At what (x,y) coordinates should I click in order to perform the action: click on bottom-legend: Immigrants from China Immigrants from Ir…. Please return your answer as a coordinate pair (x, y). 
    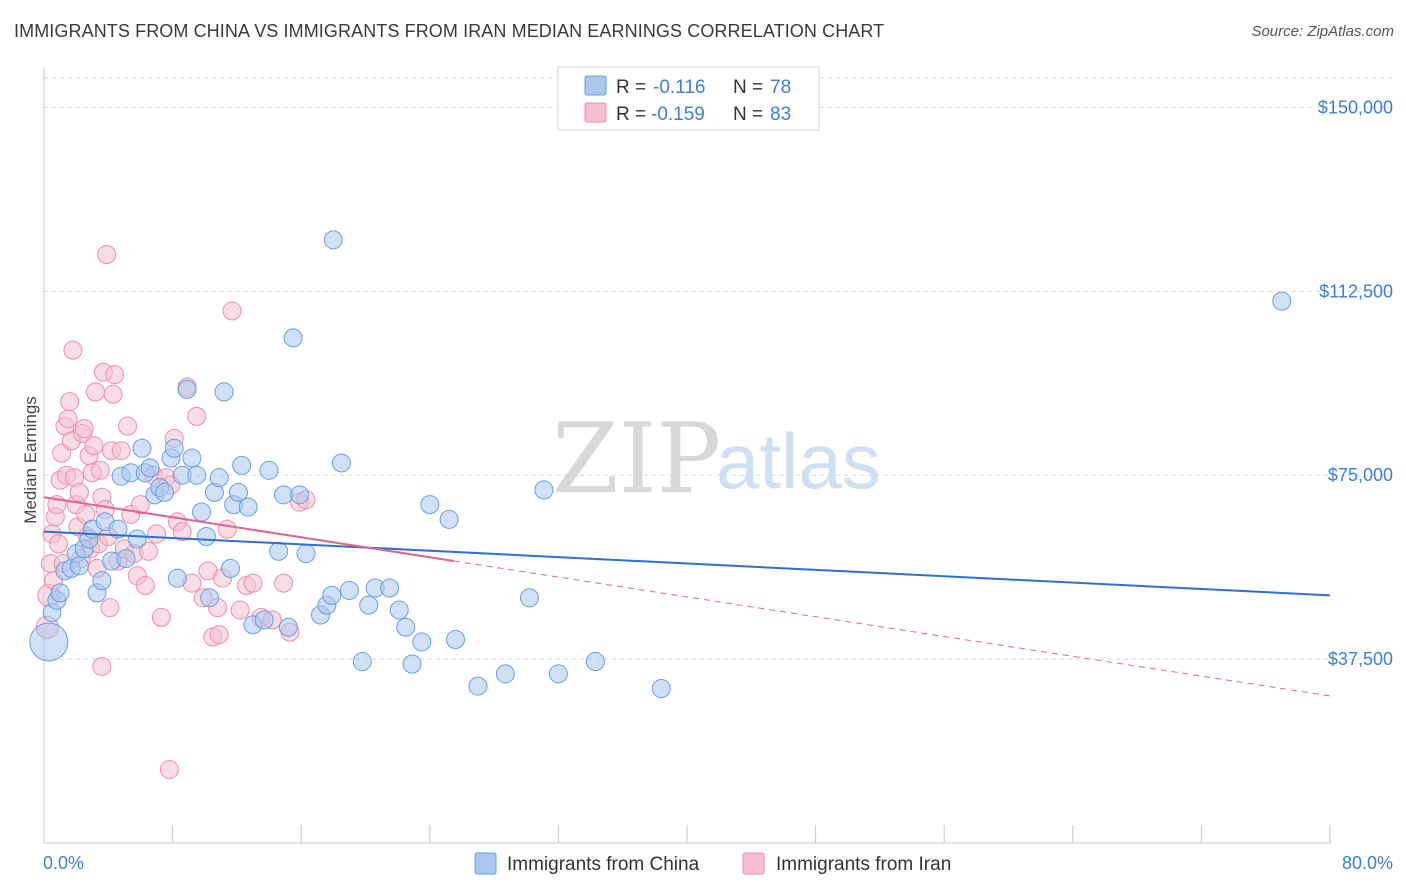
    Looking at the image, I should click on (712, 863).